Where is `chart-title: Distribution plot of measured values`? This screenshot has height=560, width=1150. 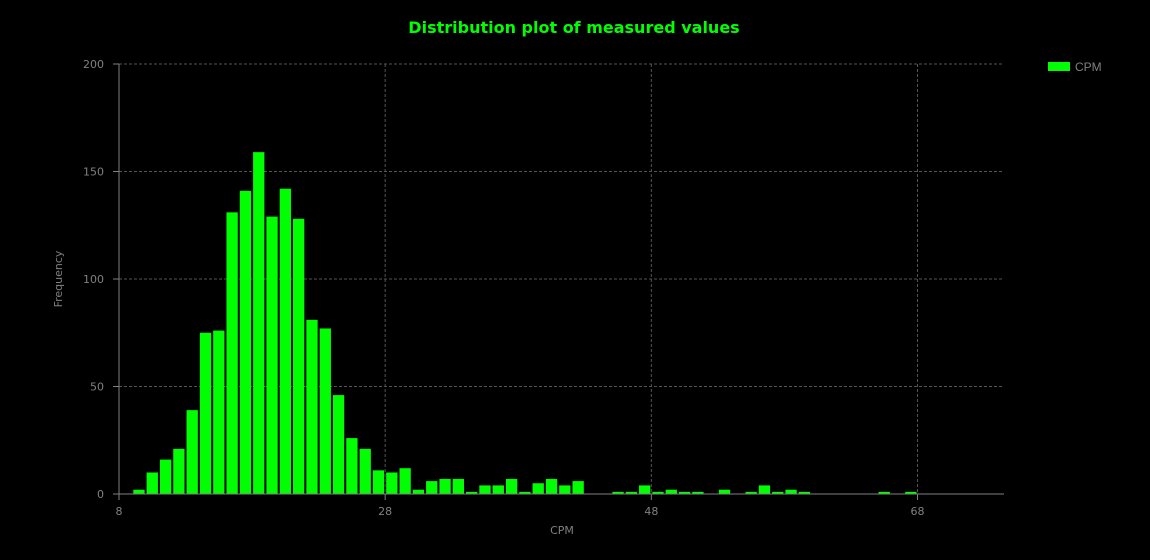
chart-title: Distribution plot of measured values is located at coordinates (573, 27).